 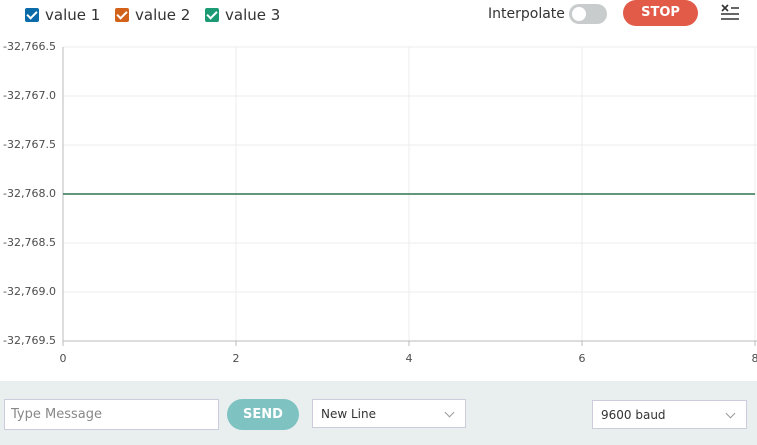 I want to click on line-ending-select: New Line, so click(x=389, y=413).